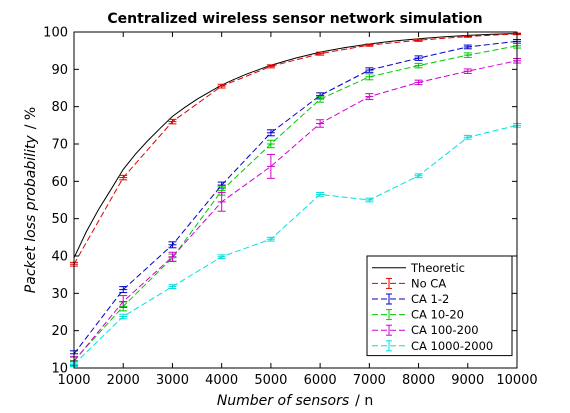  Describe the element at coordinates (59, 331) in the screenshot. I see `y-tick-label: 20` at that location.